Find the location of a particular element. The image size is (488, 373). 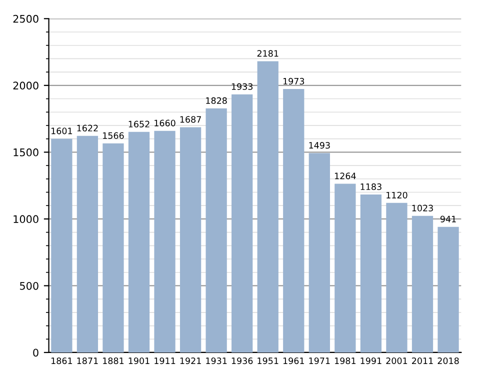

data-label: 1828 is located at coordinates (216, 100).